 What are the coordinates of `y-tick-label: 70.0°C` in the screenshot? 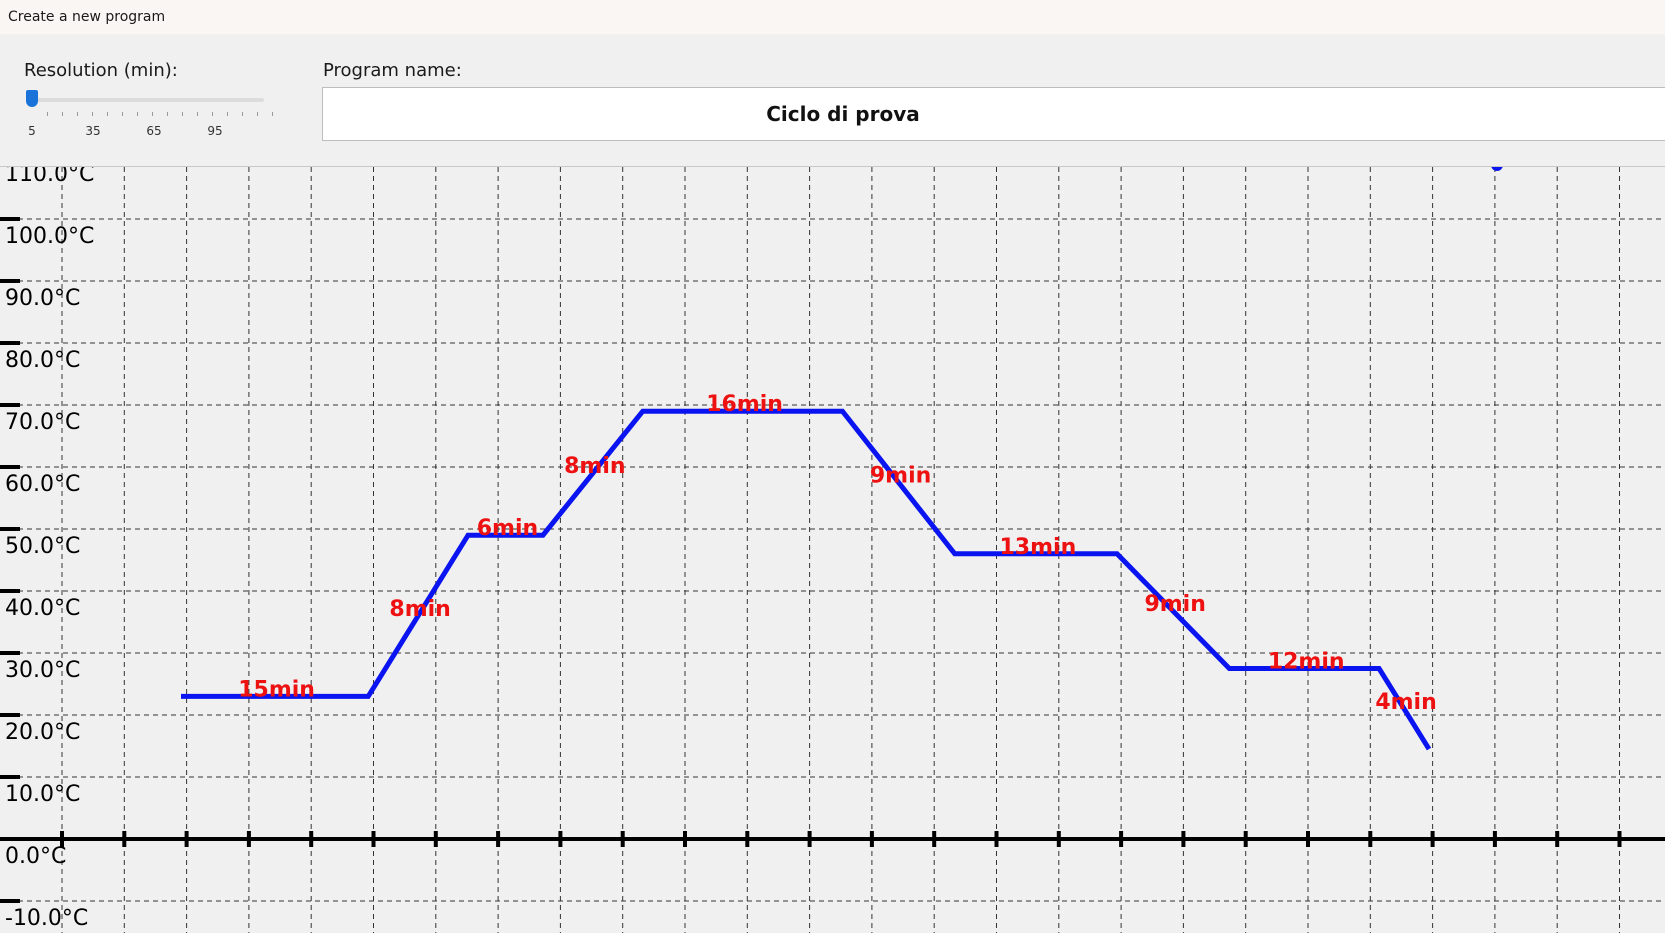 It's located at (42, 422).